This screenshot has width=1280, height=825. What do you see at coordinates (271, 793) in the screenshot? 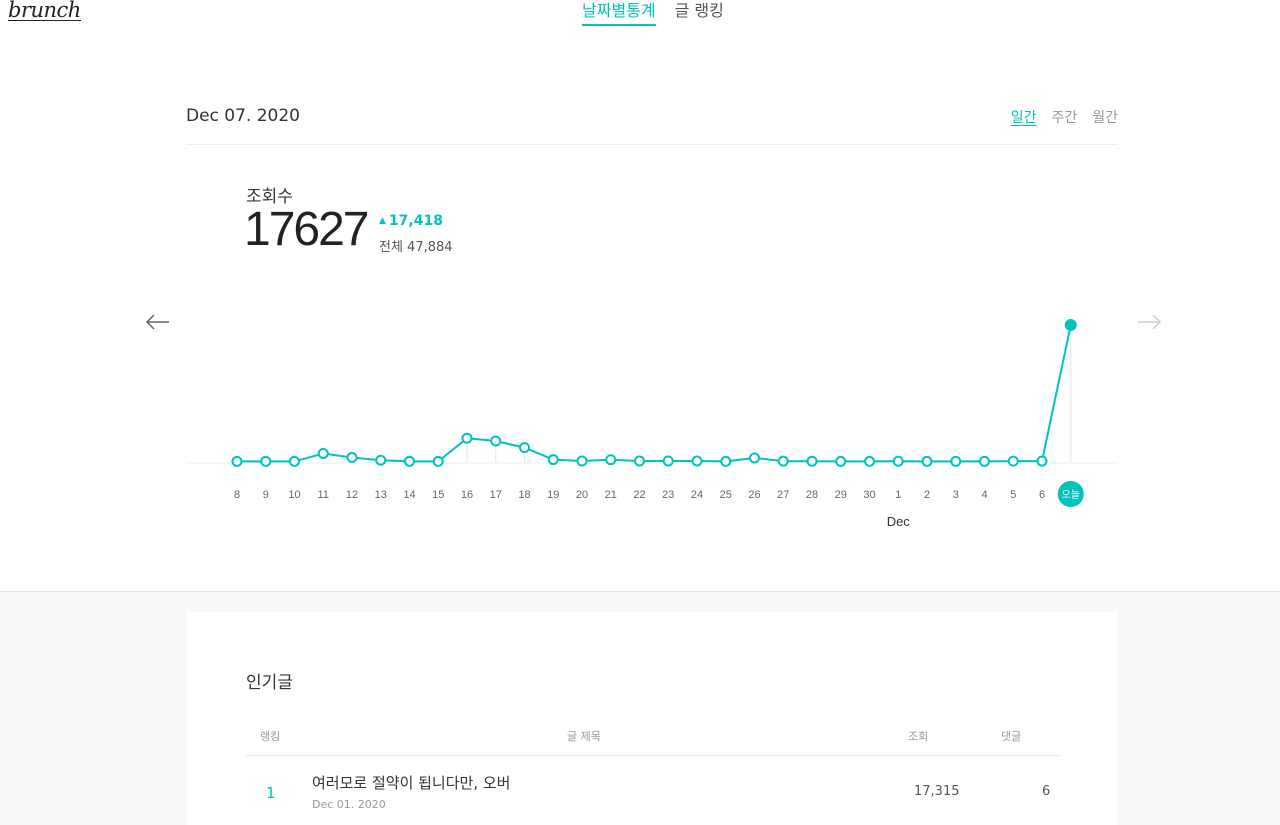
I see `row-rank: 1` at bounding box center [271, 793].